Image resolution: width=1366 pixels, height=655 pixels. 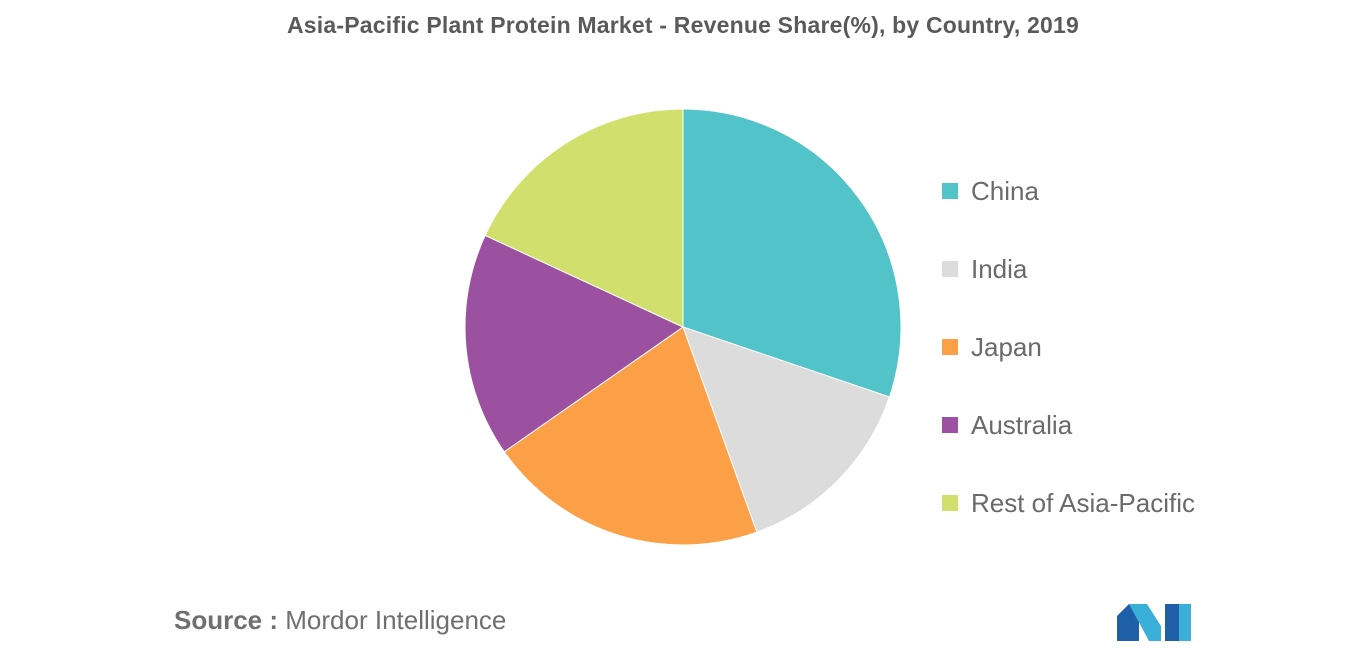 I want to click on legend-label: Rest of Asia-Pacific, so click(x=1083, y=502).